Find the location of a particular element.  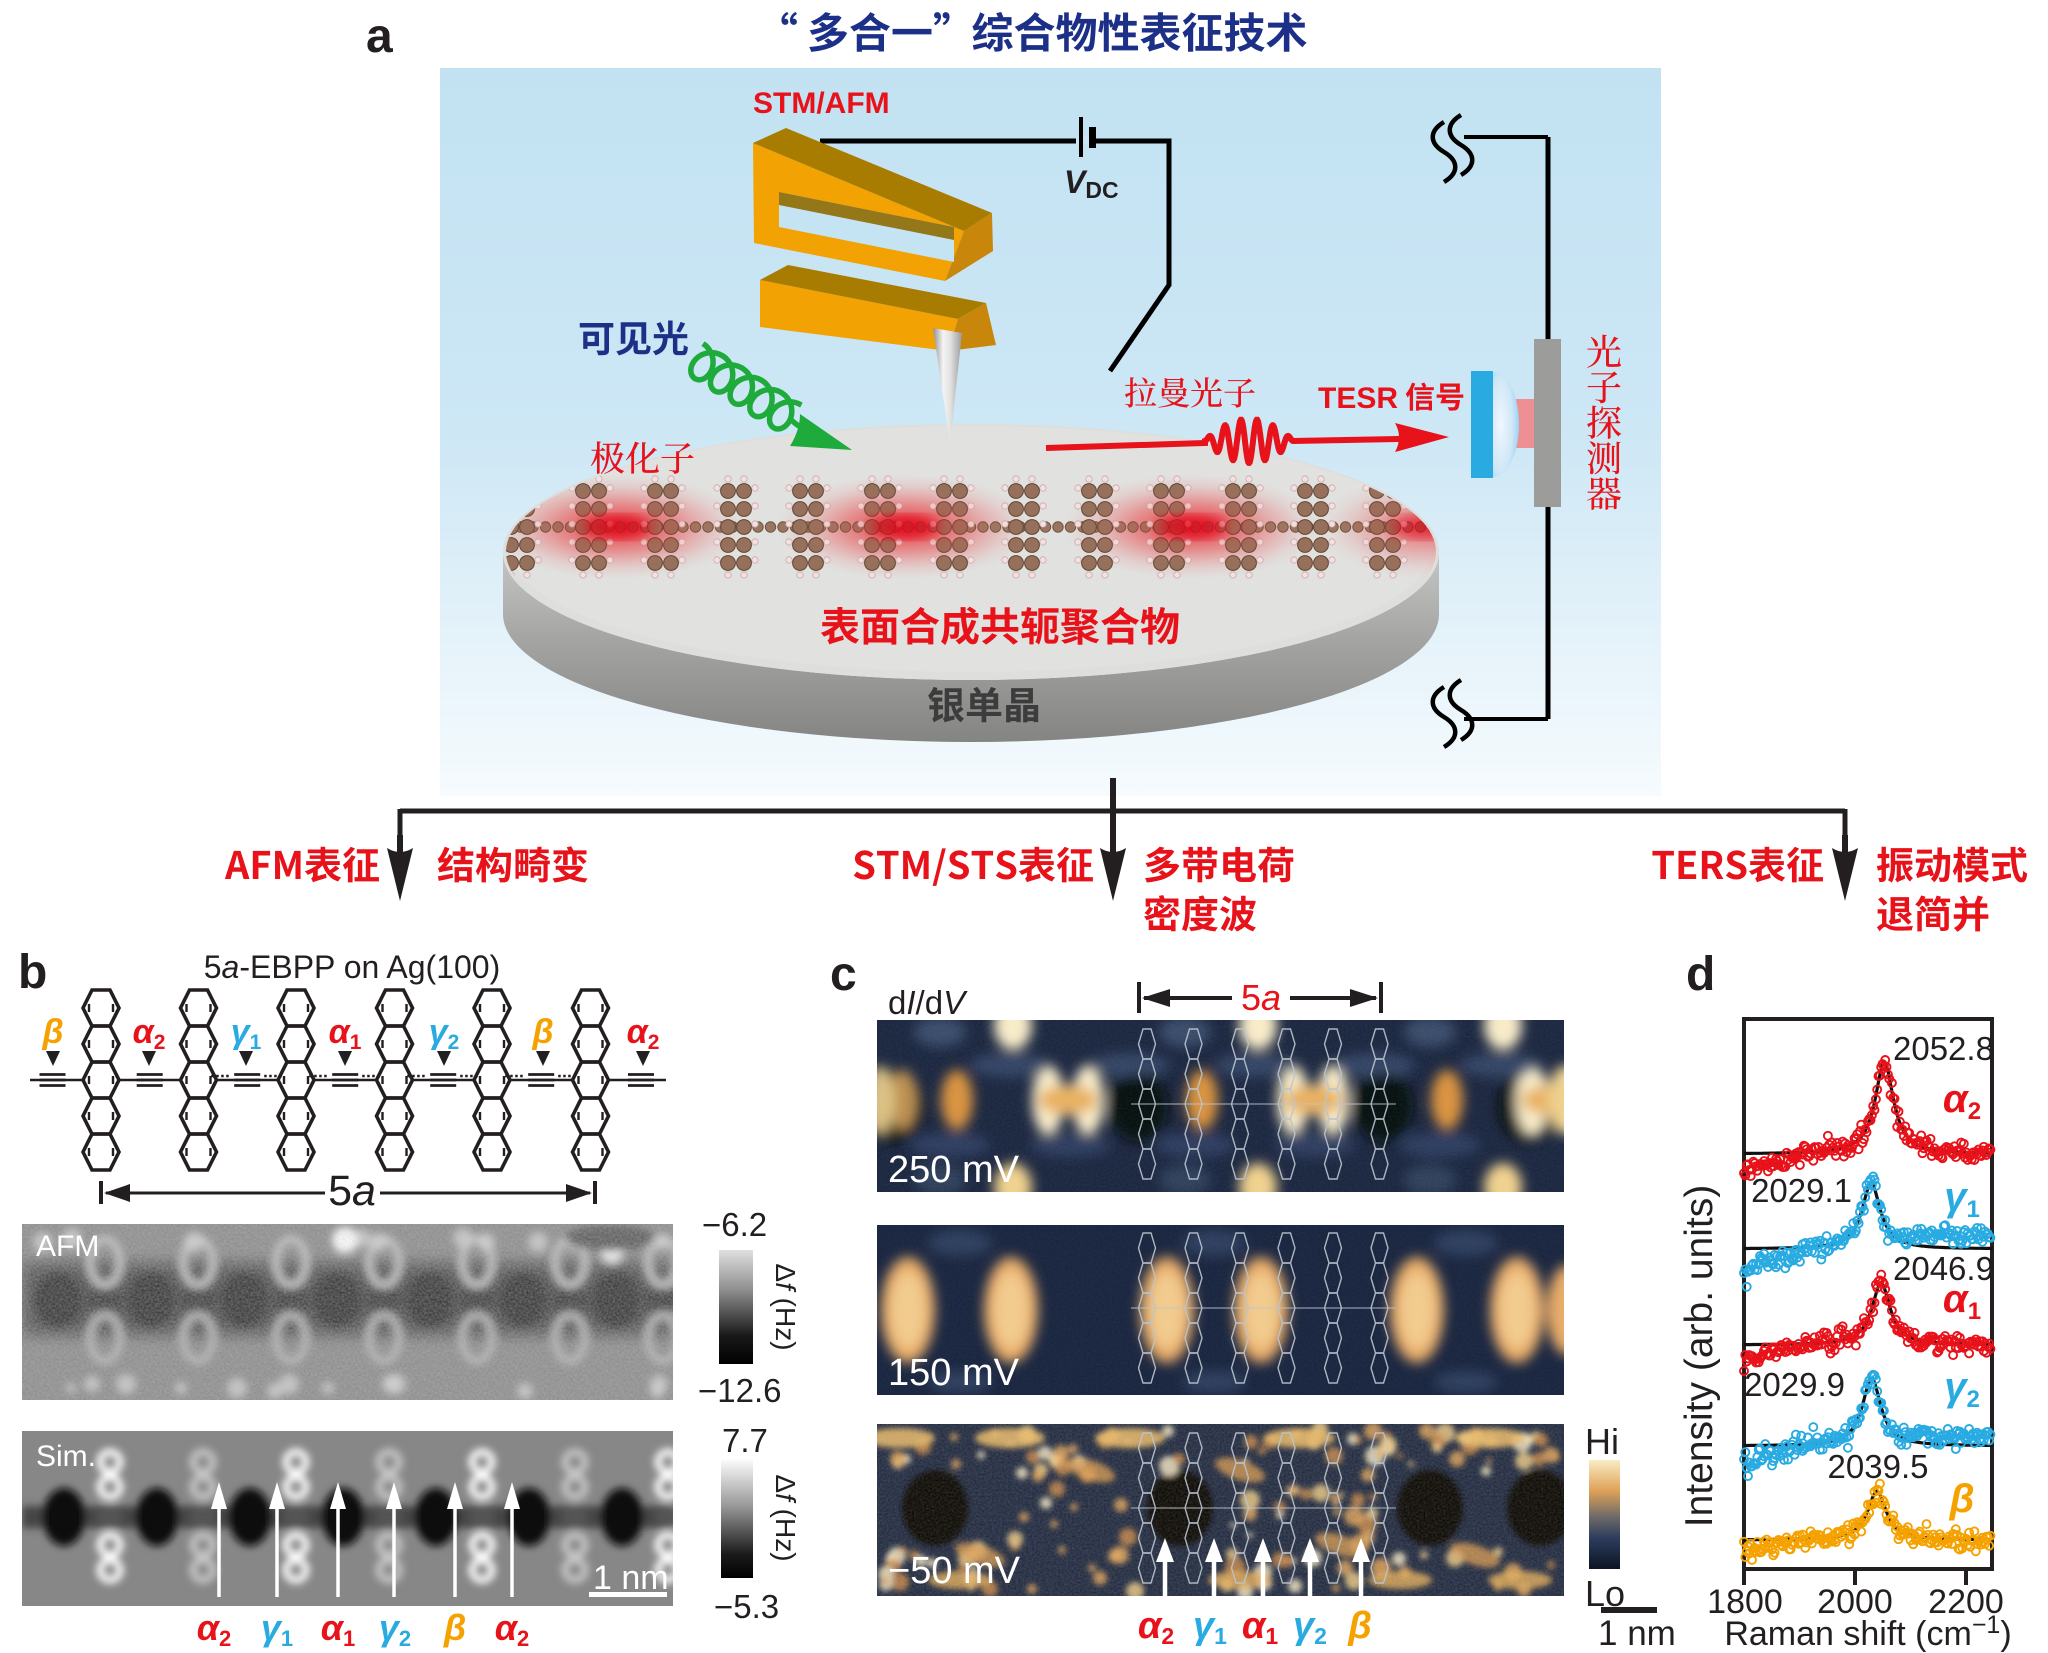

svg-text: −50 mV is located at coordinates (954, 1571).